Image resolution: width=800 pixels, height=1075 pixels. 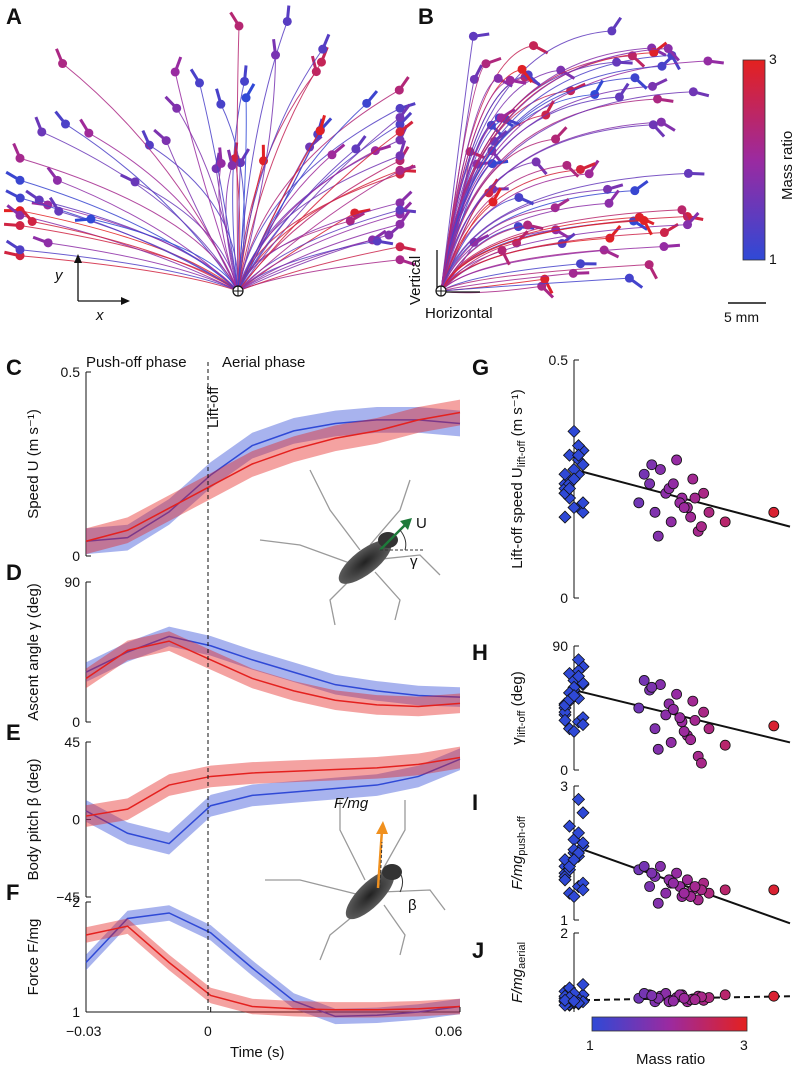 I want to click on panel-label-j: J, so click(x=478, y=950).